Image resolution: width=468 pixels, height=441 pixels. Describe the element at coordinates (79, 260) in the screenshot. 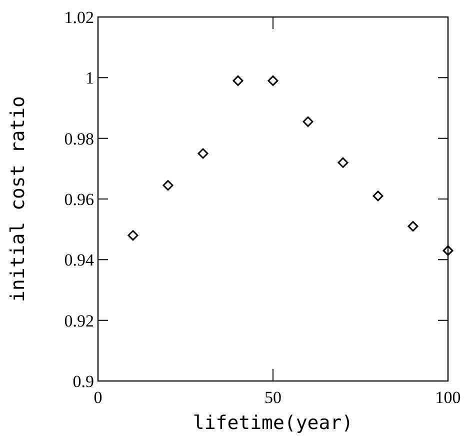

I see `y-tick-label: 0.94` at that location.